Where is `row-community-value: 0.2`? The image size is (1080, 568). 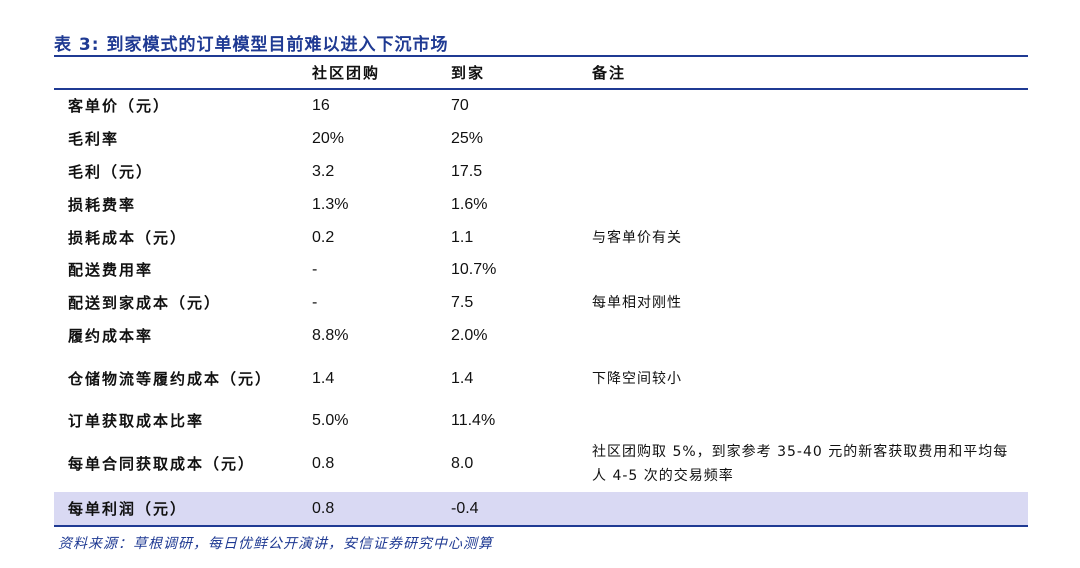 row-community-value: 0.2 is located at coordinates (323, 237).